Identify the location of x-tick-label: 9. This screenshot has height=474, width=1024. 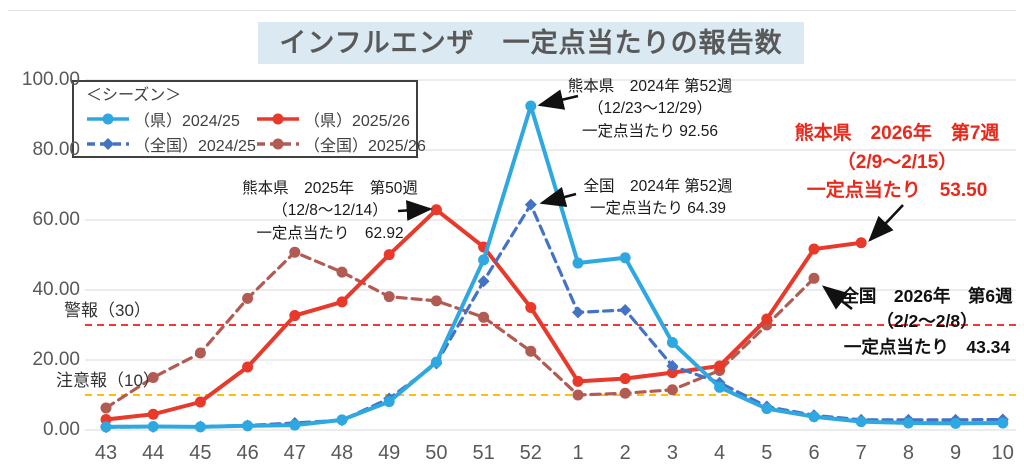
(956, 453).